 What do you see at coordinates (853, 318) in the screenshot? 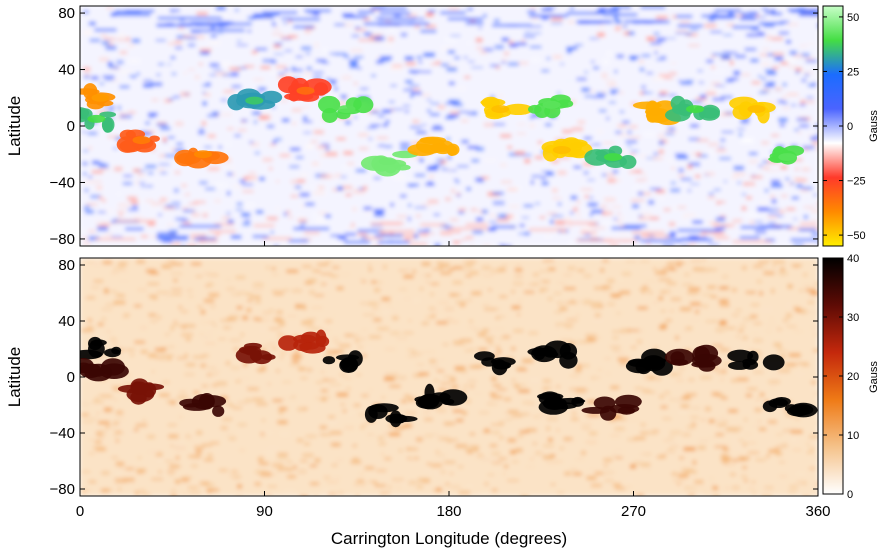
I see `bottom-colorbar-tick-label: 30` at bounding box center [853, 318].